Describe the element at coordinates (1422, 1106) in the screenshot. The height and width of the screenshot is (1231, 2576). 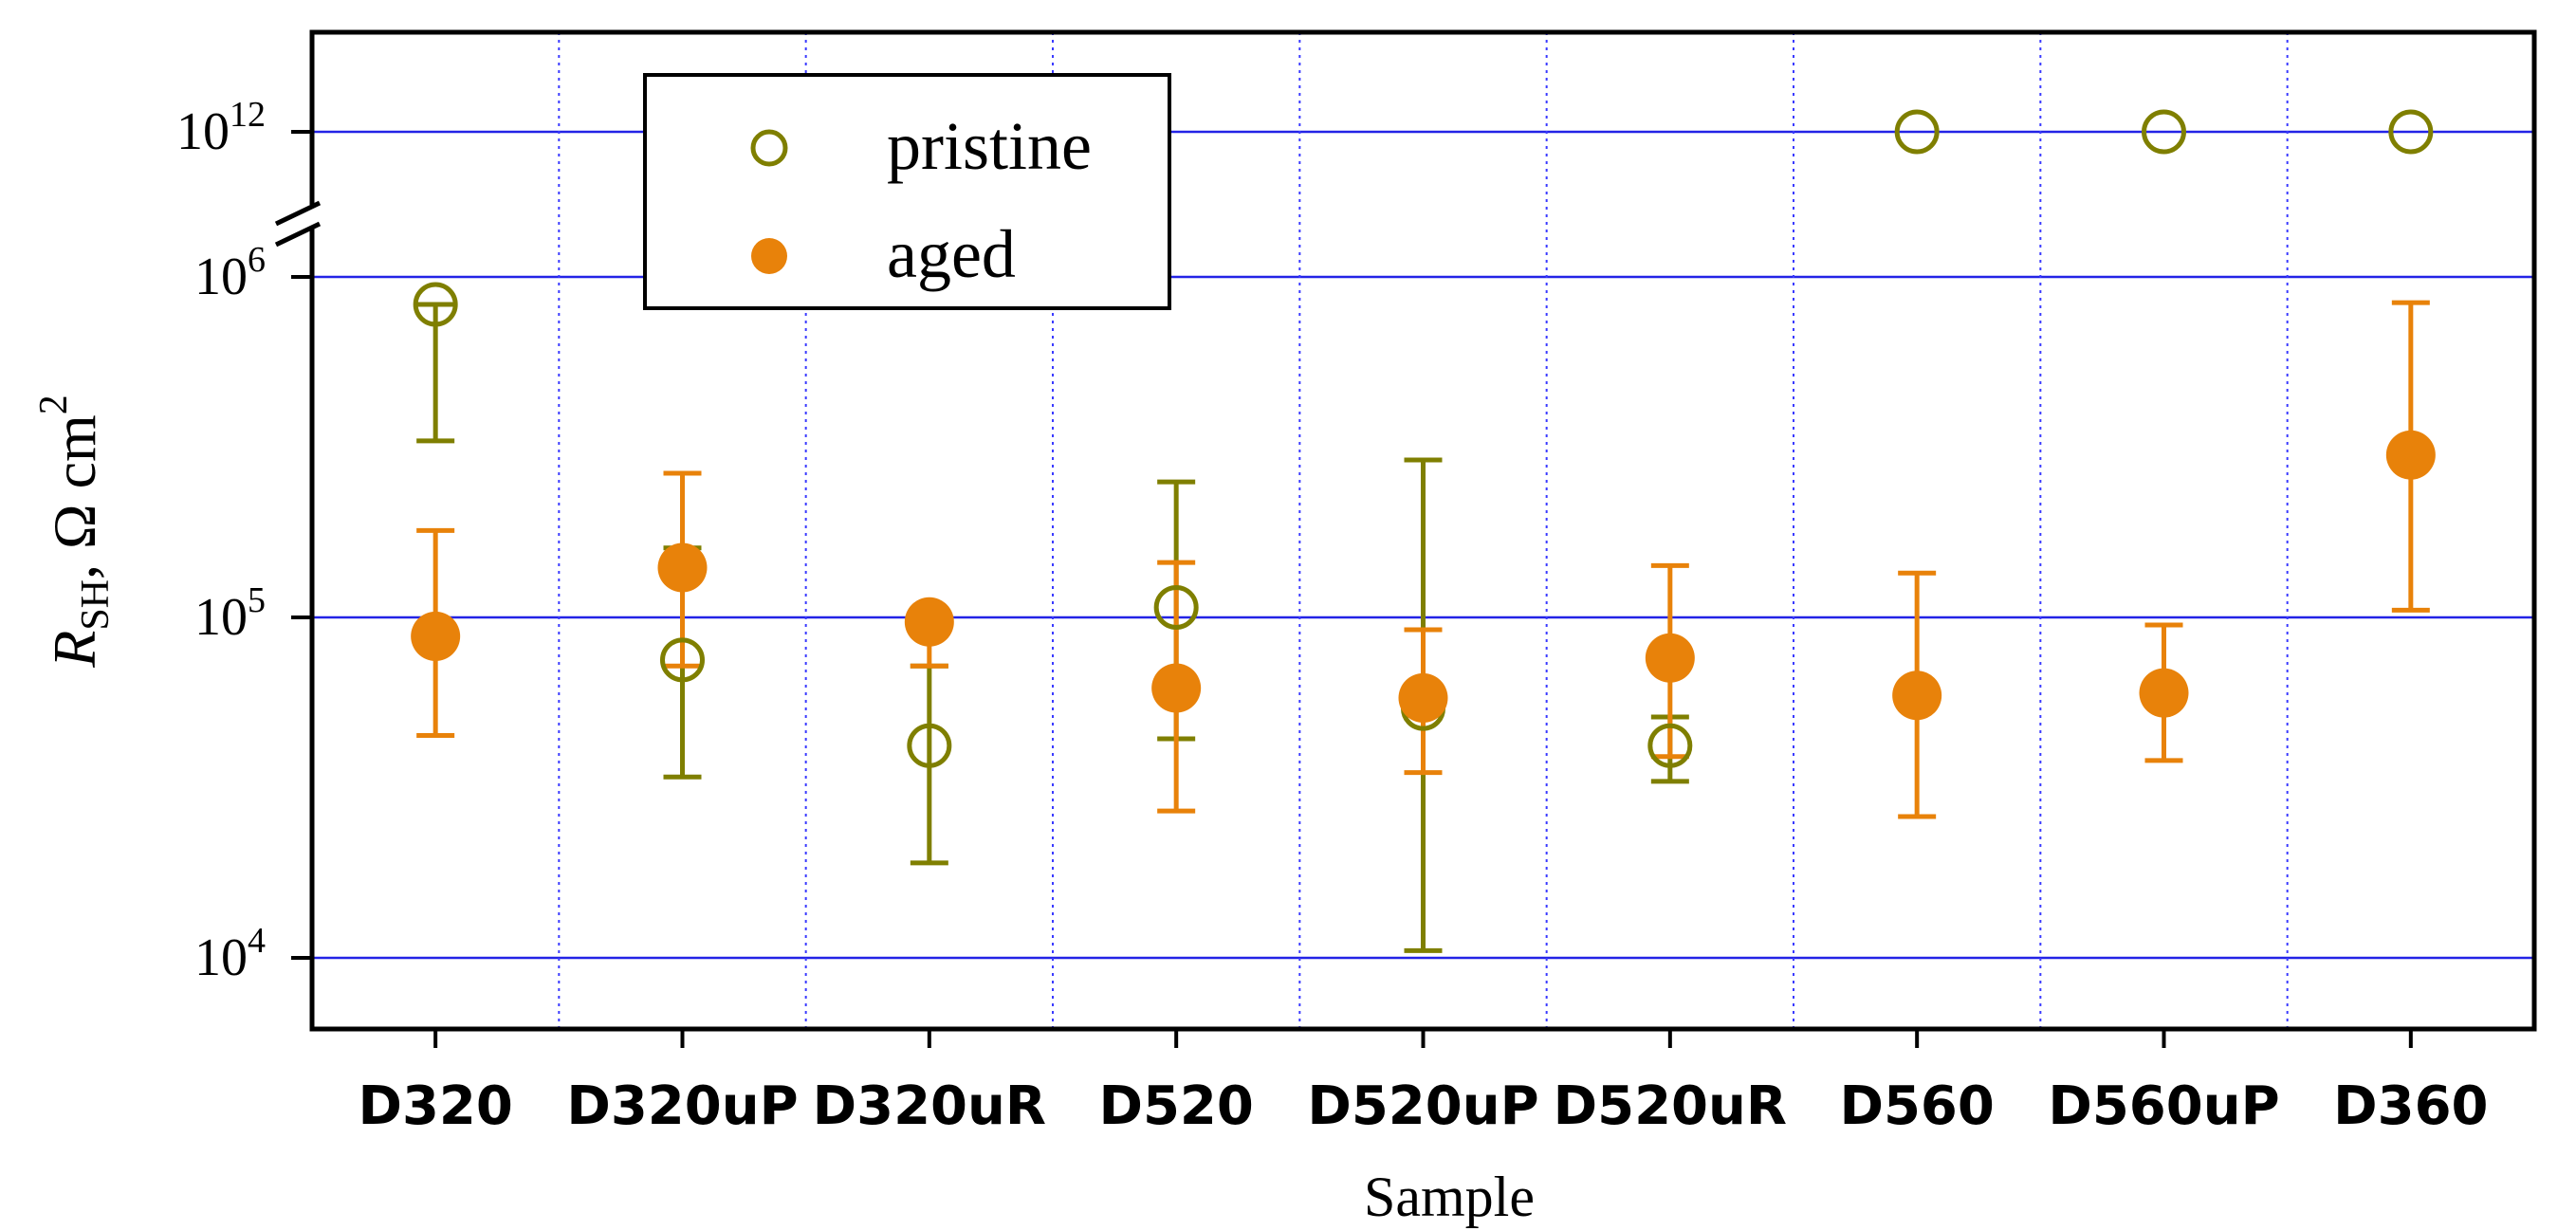
I see `x-tick-label-D520uP: D520uP` at that location.